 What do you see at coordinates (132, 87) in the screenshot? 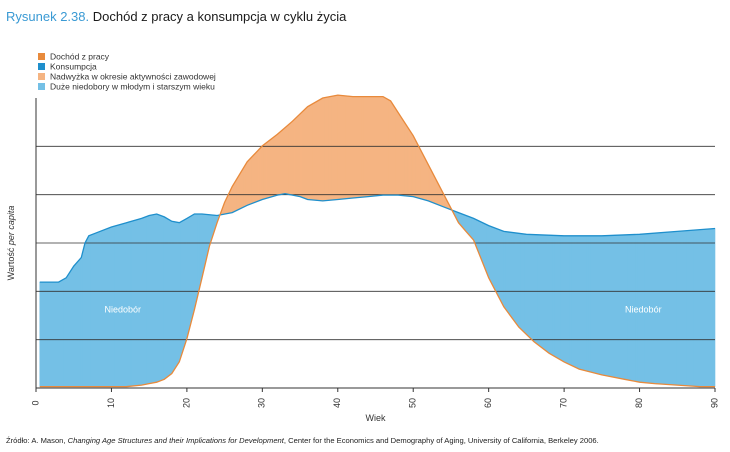
I see `legend-label: Duże niedobory w młodym i starszym wieku` at bounding box center [132, 87].